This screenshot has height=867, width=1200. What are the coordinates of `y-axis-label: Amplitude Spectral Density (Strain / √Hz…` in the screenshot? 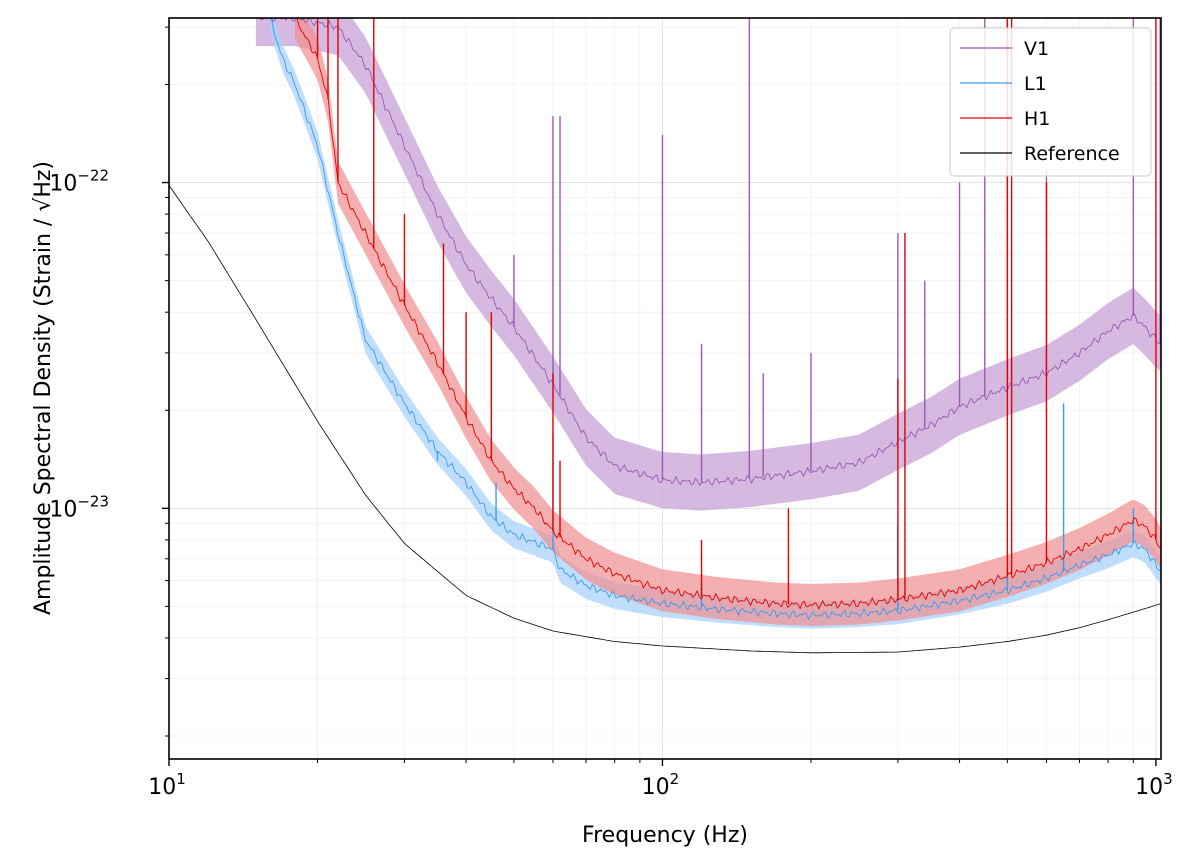 It's located at (43, 388).